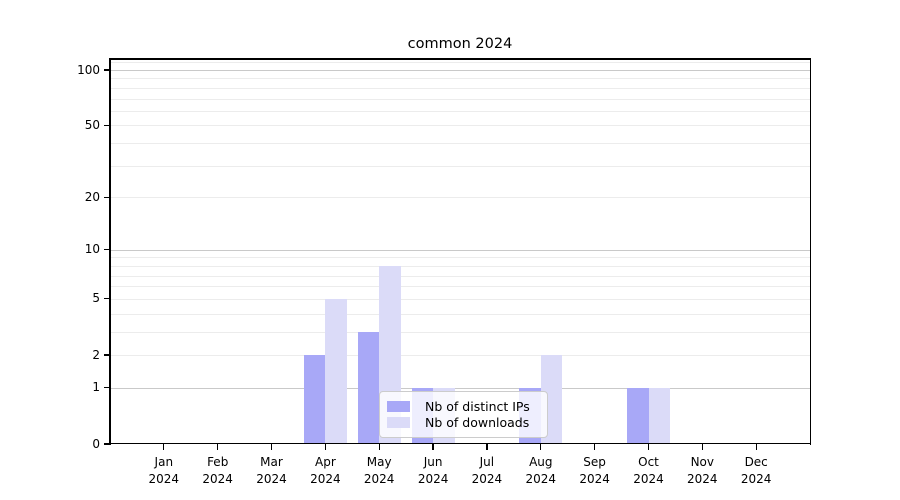 This screenshot has width=900, height=500. I want to click on x-tick-month: Dec, so click(756, 462).